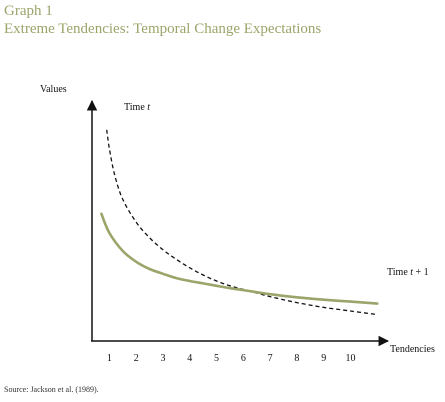  Describe the element at coordinates (53, 89) in the screenshot. I see `y-axis-label: Values` at that location.